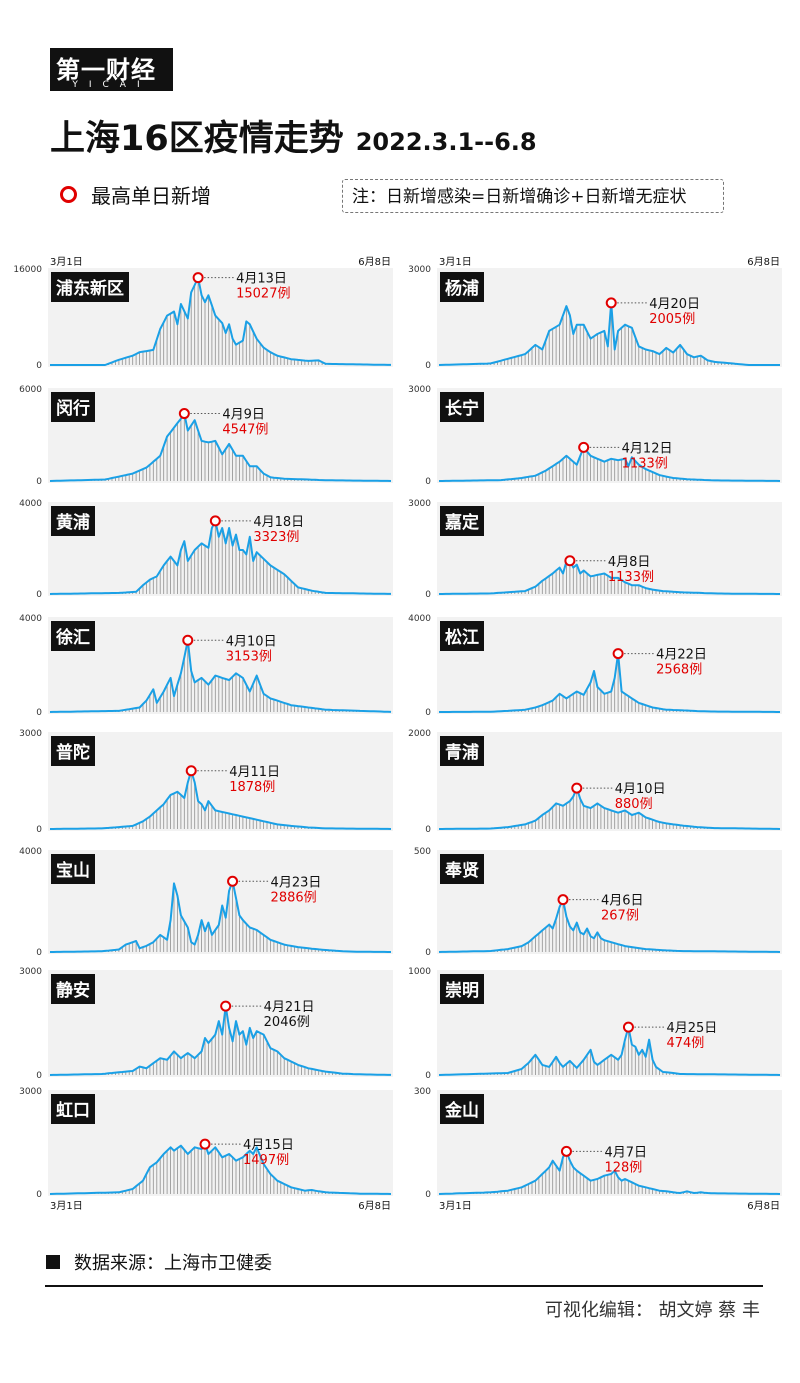 The height and width of the screenshot is (1383, 800). Describe the element at coordinates (672, 319) in the screenshot. I see `peak-value-label: 2005例` at that location.